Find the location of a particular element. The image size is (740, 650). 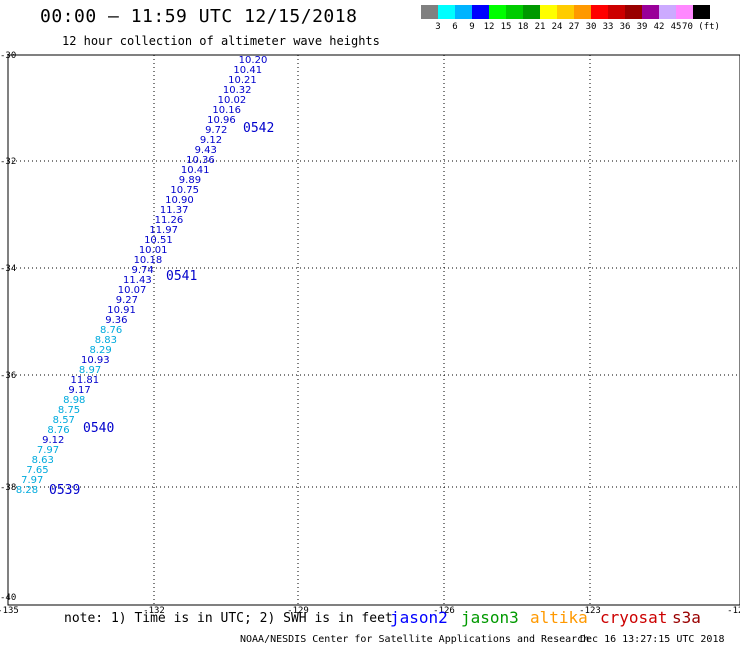

wave-height-value: 11.26 is located at coordinates (169, 220).